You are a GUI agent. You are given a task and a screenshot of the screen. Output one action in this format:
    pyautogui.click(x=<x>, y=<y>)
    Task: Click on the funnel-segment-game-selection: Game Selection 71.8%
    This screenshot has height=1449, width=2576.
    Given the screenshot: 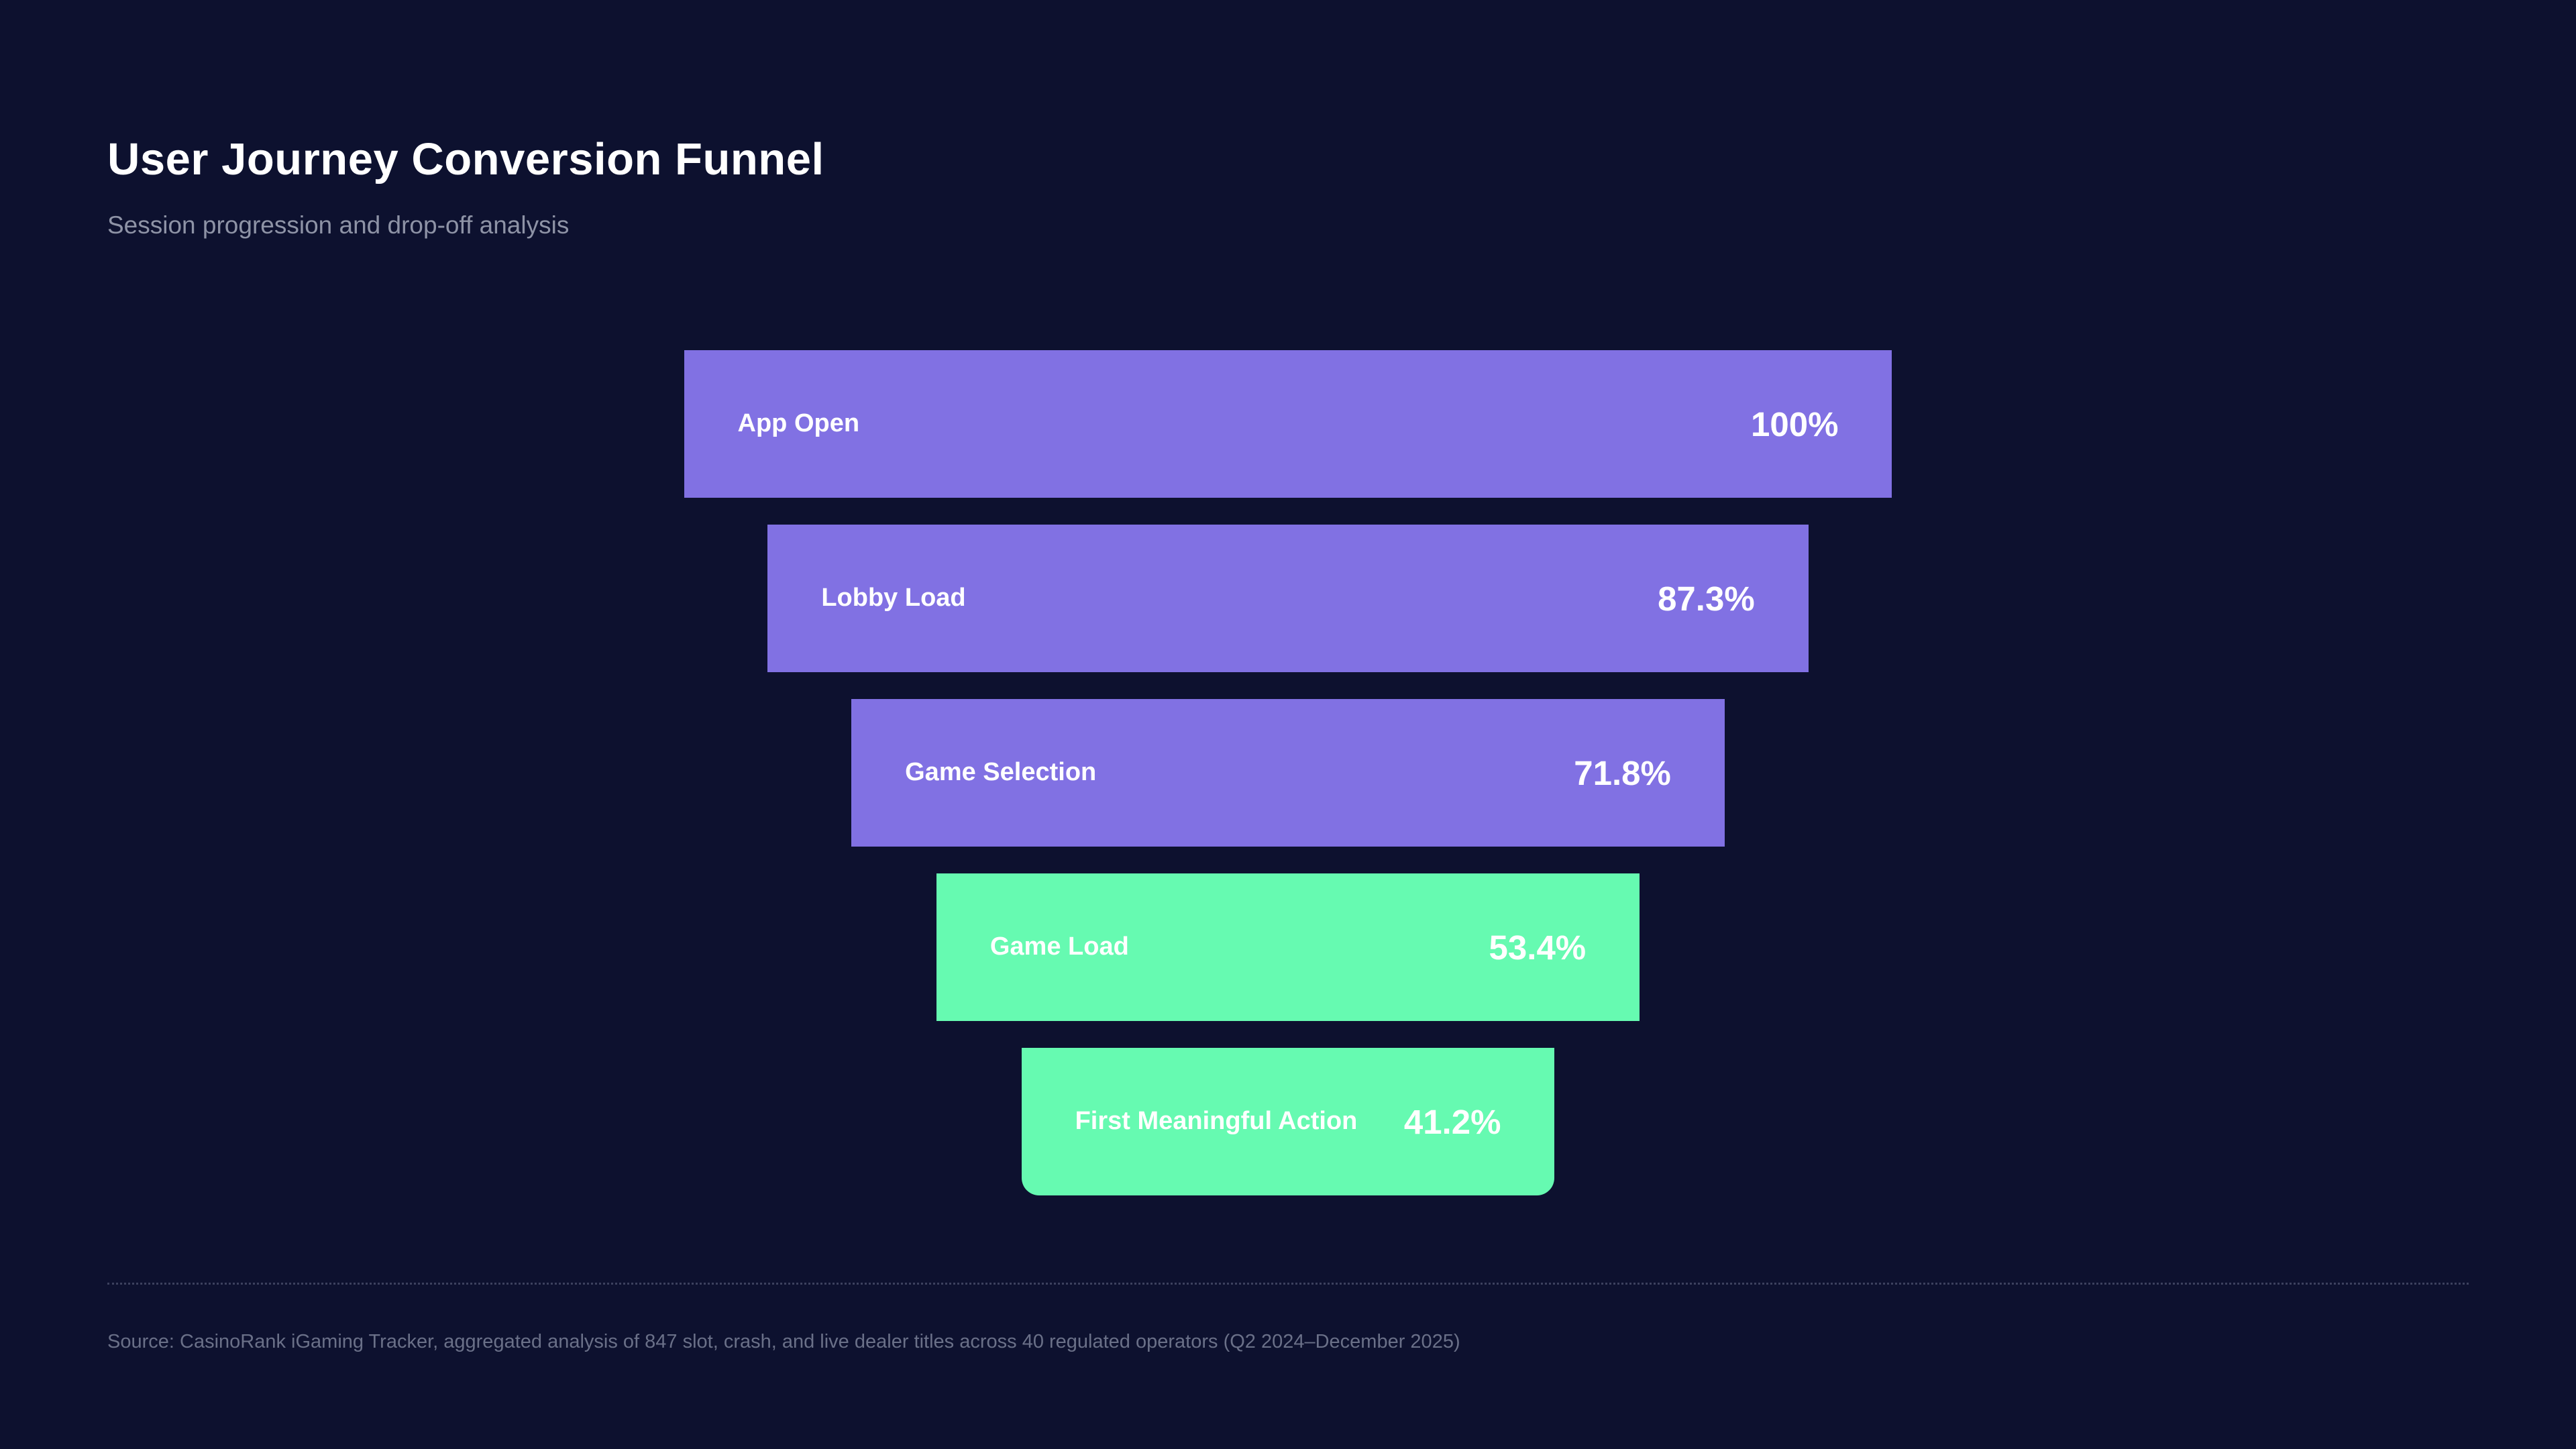 What is the action you would take?
    pyautogui.click(x=1288, y=773)
    